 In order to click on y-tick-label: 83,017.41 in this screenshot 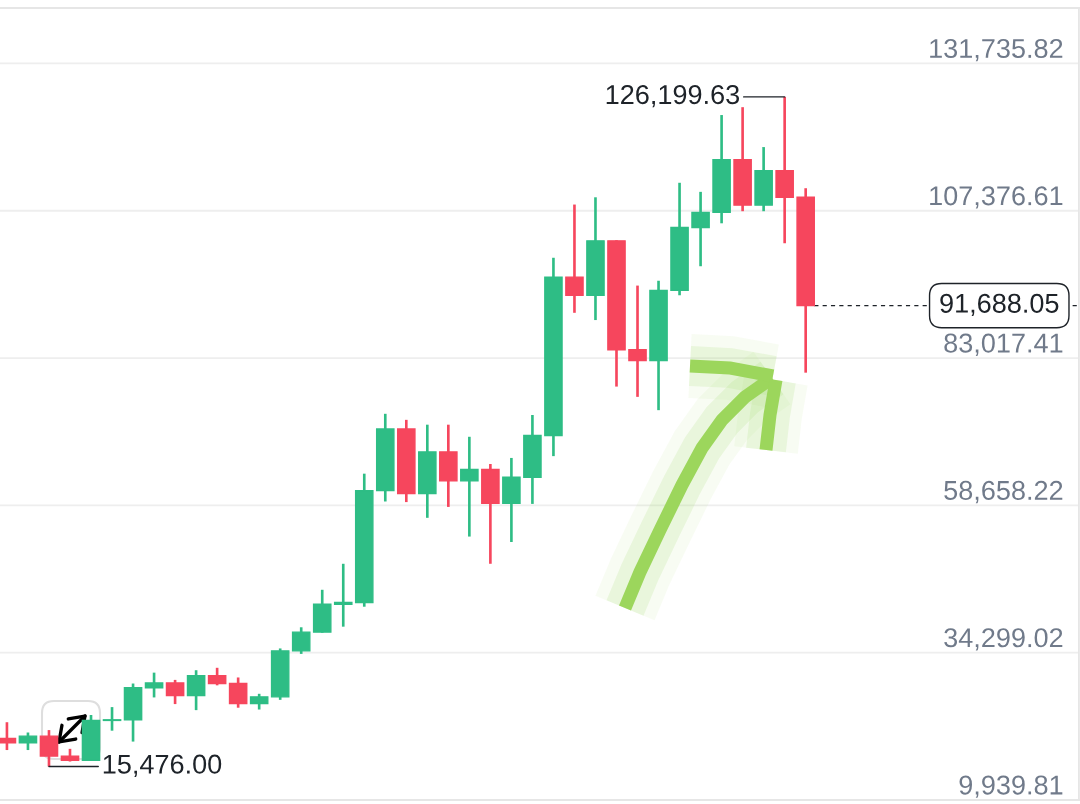, I will do `click(1003, 344)`.